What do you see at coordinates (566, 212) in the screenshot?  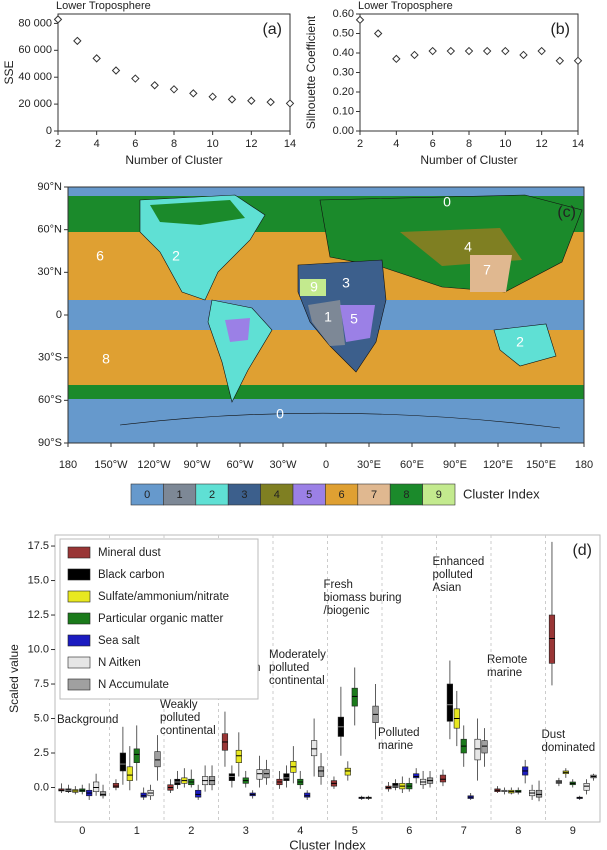 I see `panel-label: (c)` at bounding box center [566, 212].